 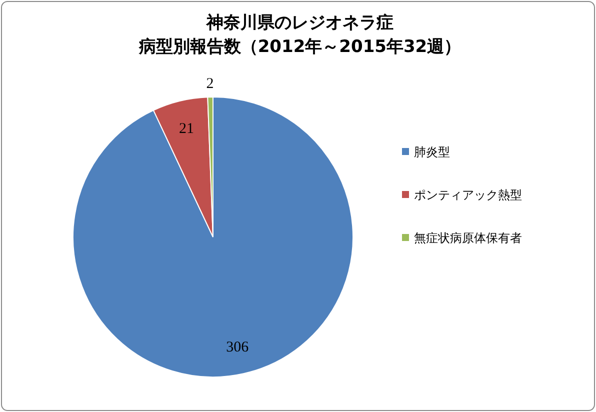 What do you see at coordinates (186, 129) in the screenshot?
I see `data-label: 21` at bounding box center [186, 129].